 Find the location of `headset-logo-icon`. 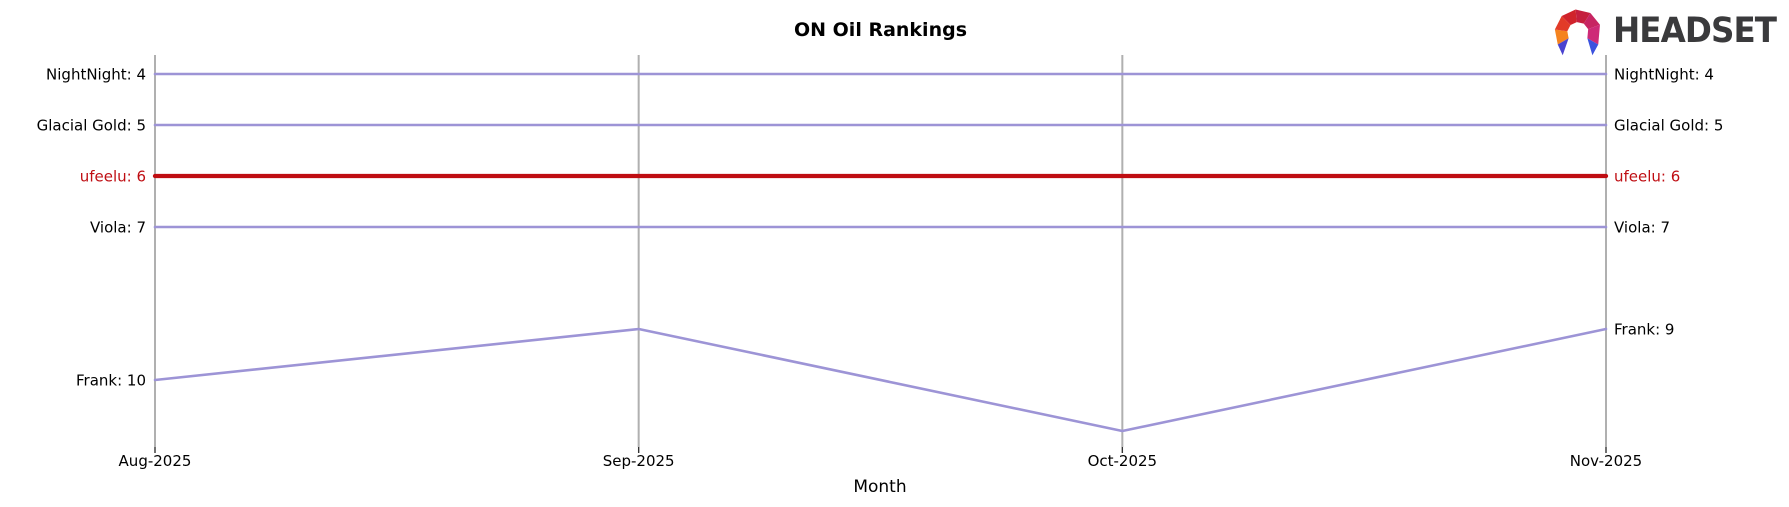

headset-logo-icon is located at coordinates (1577, 32).